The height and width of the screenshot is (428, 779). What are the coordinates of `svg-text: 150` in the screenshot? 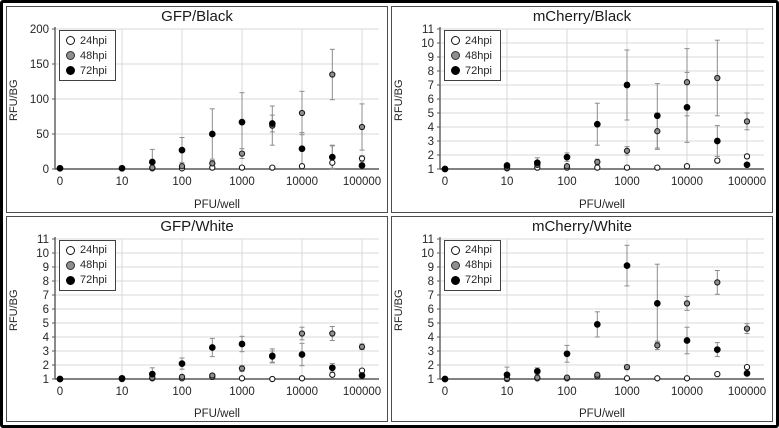 It's located at (39, 65).